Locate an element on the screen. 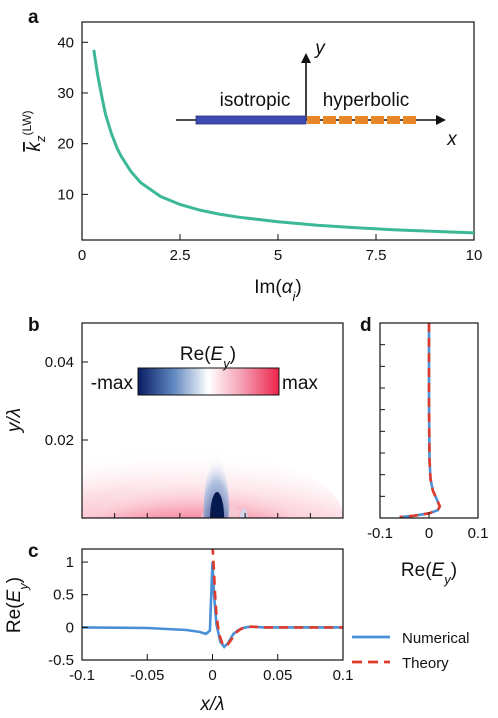 The height and width of the screenshot is (718, 498). colorbar-min-label: -max is located at coordinates (112, 383).